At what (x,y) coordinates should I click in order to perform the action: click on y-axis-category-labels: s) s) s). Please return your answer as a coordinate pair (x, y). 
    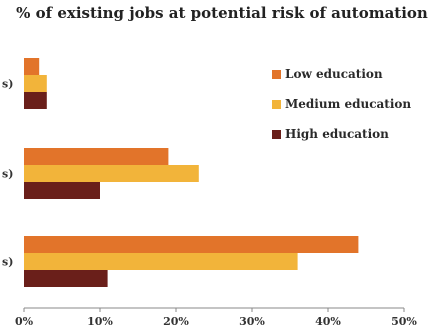
    Looking at the image, I should click on (7, 173).